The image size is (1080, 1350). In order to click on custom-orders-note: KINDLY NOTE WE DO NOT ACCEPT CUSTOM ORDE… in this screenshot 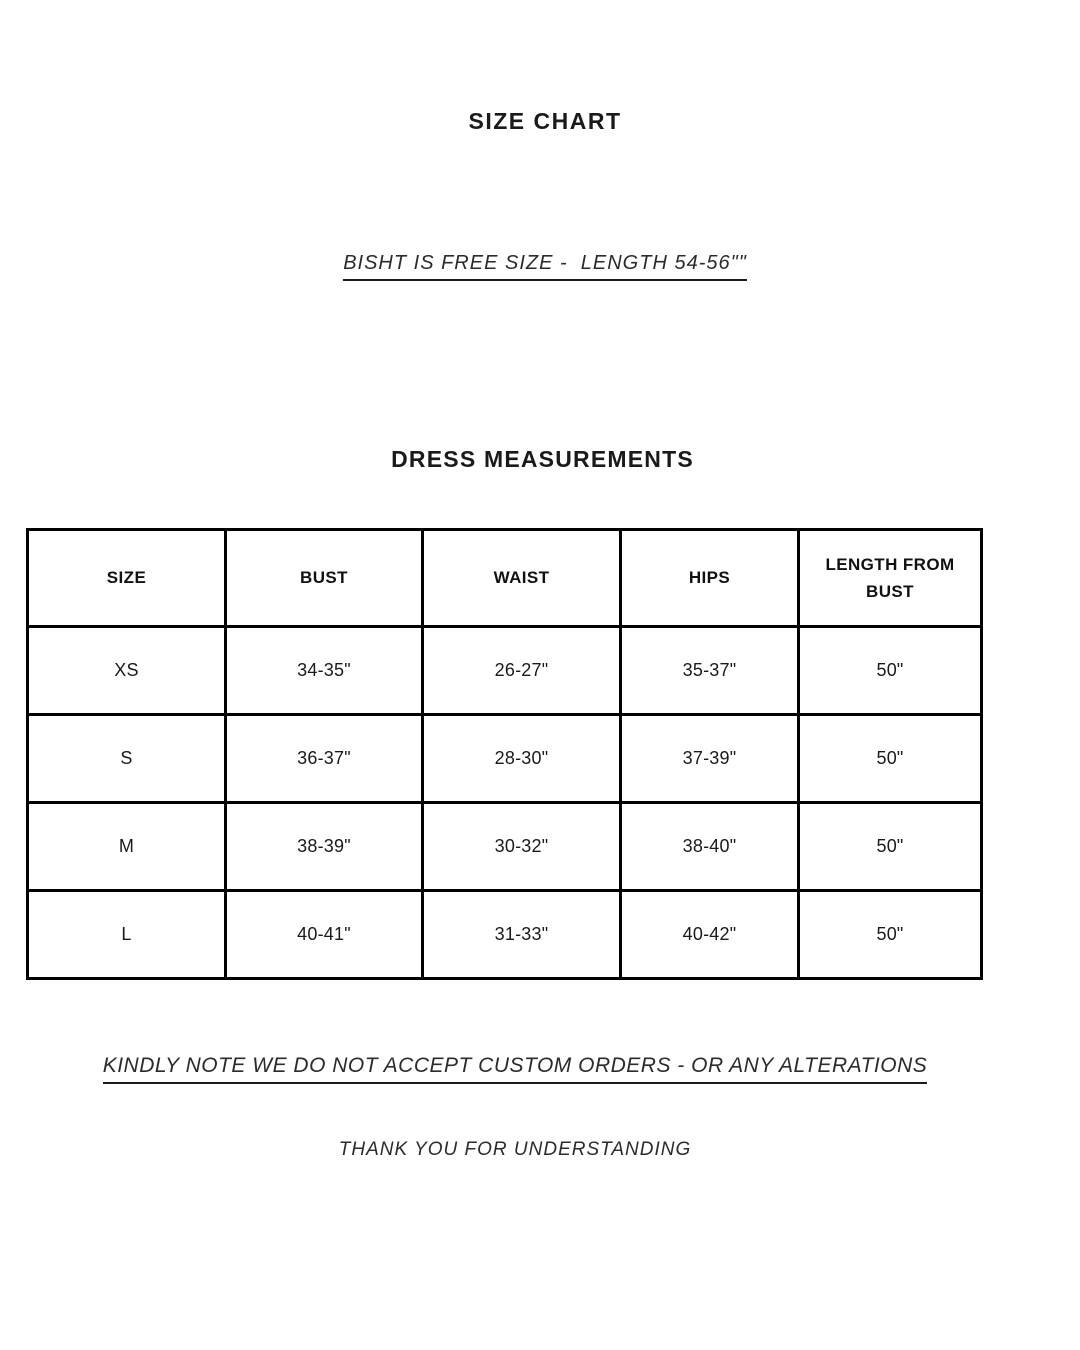, I will do `click(515, 1069)`.